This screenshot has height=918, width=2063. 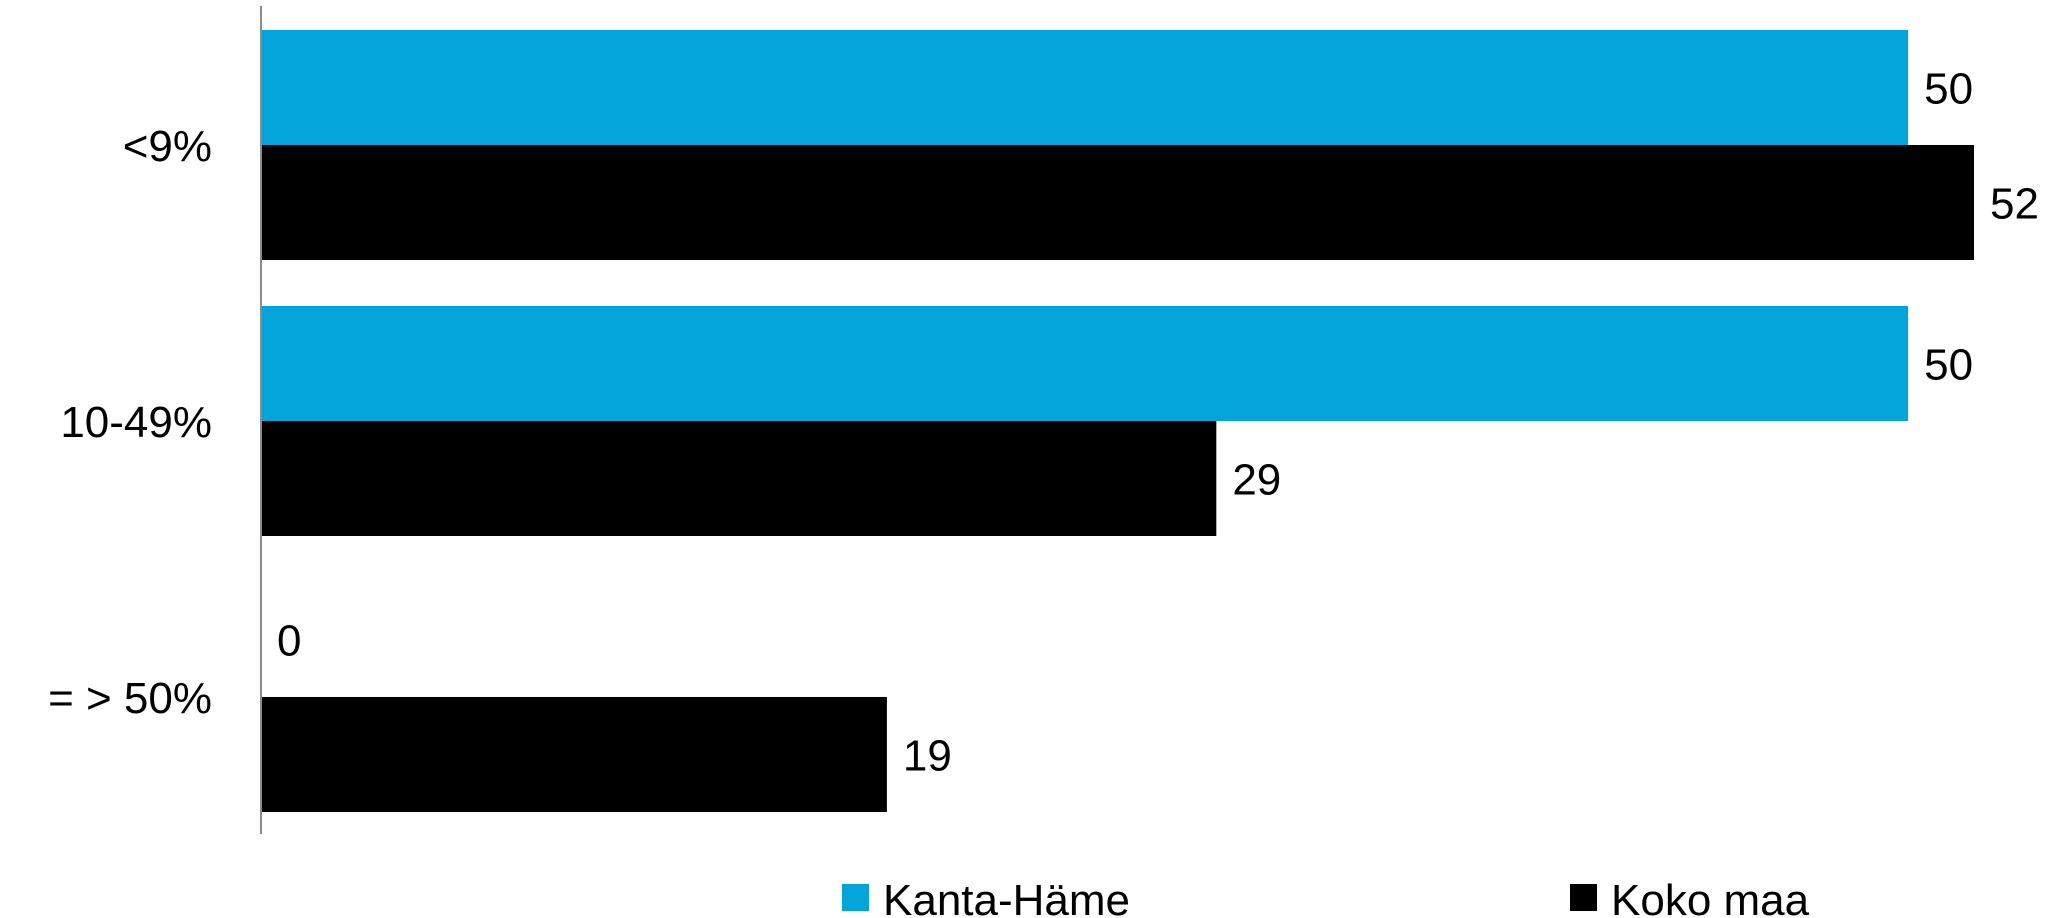 I want to click on category-labels-group: <9% 10-49% = > 50%, so click(x=130, y=422).